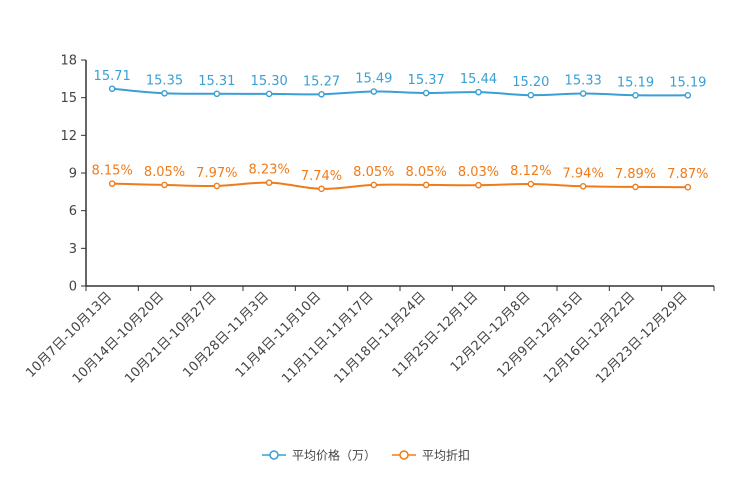 This screenshot has height=496, width=744. What do you see at coordinates (635, 174) in the screenshot?
I see `data-label: 7.89%` at bounding box center [635, 174].